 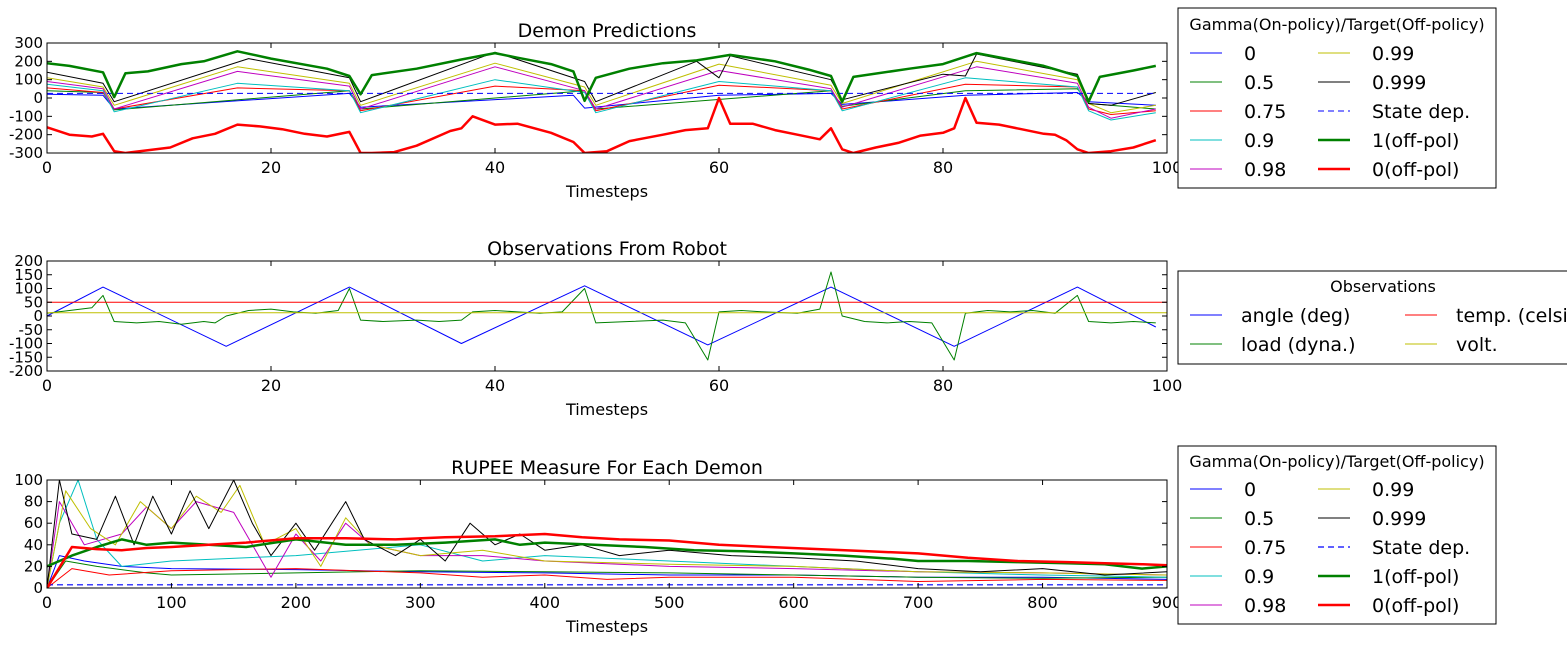 What do you see at coordinates (28, 275) in the screenshot?
I see `y-tick-label: 150` at bounding box center [28, 275].